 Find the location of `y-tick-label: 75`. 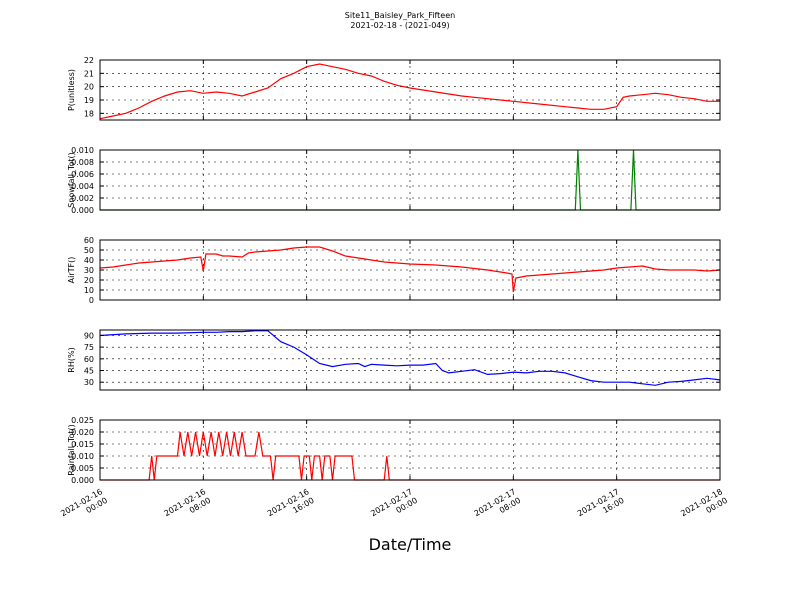

y-tick-label: 75 is located at coordinates (89, 347).